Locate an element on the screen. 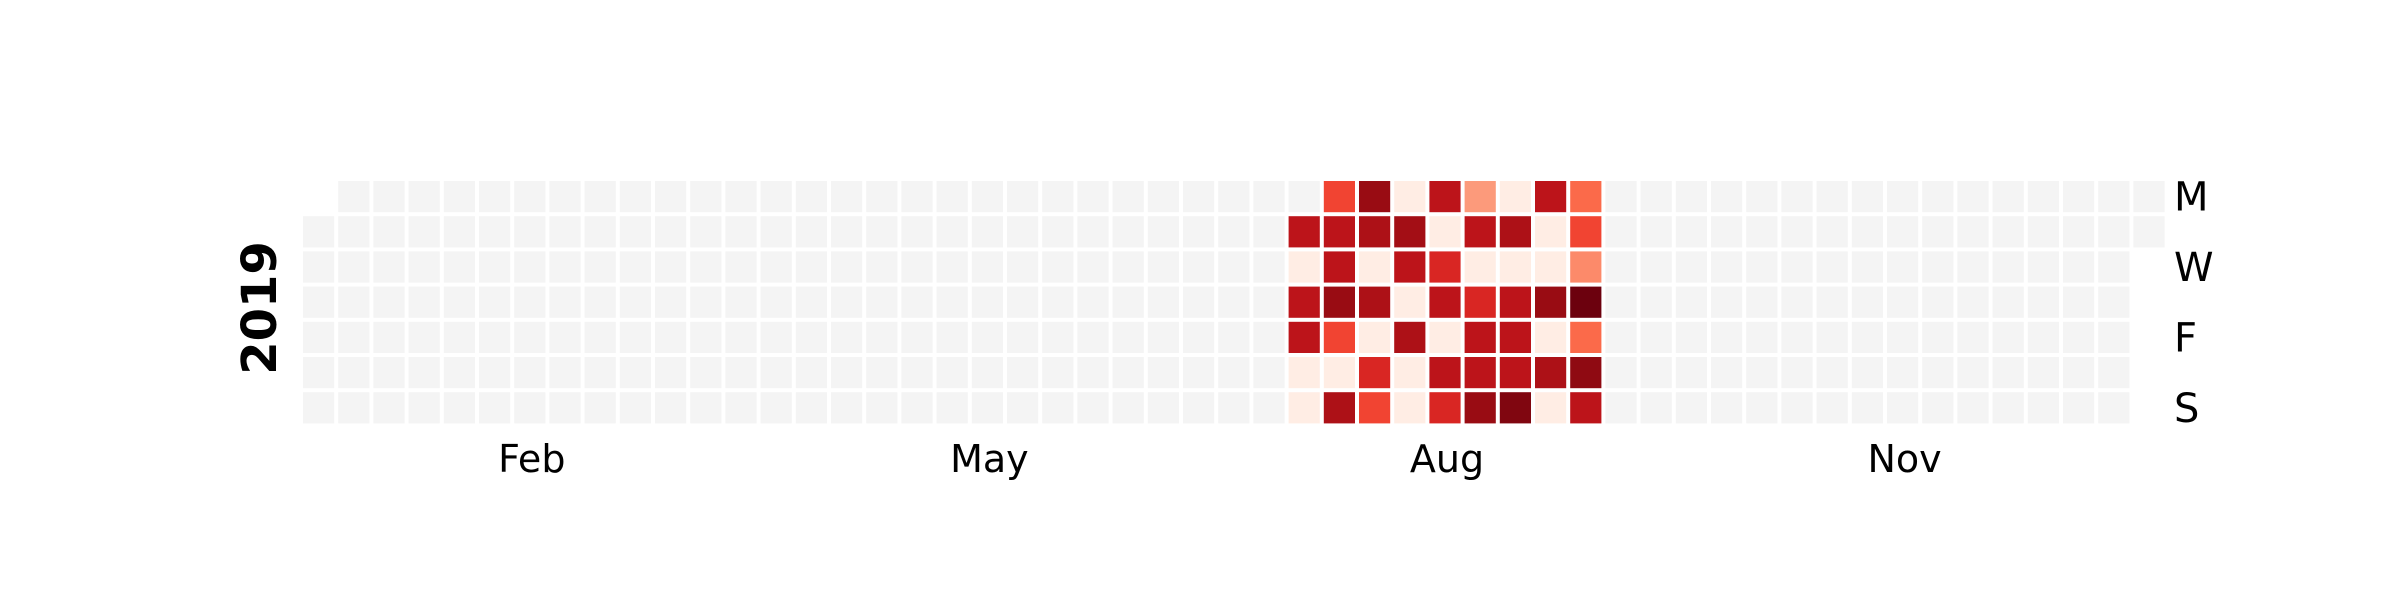 This screenshot has width=2400, height=600. weekday-tick-label: F is located at coordinates (2185, 338).